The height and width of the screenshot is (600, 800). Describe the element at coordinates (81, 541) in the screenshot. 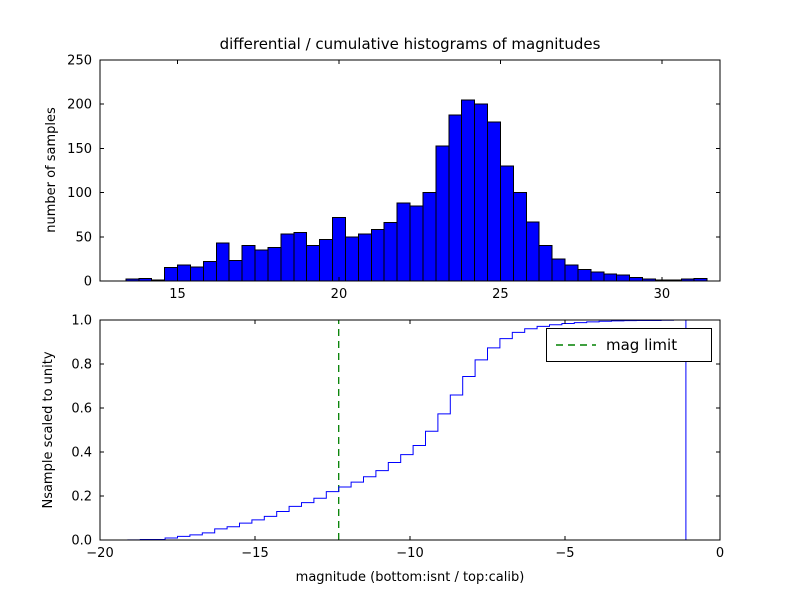

I see `y-tick-label: 0.0` at that location.